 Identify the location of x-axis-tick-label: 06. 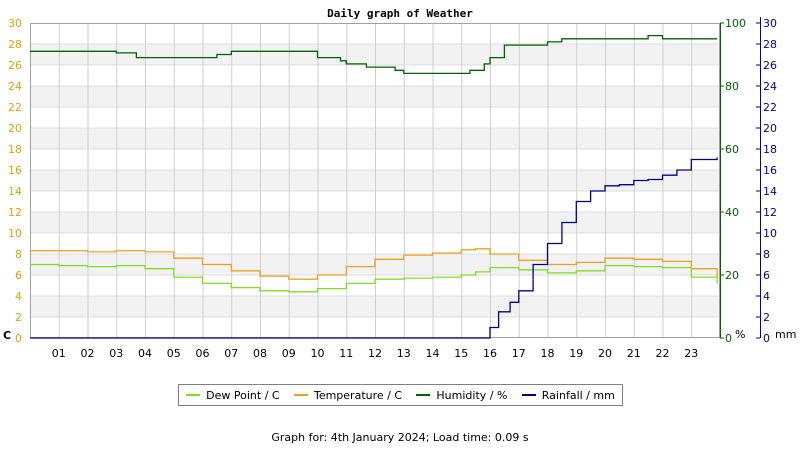
(203, 353).